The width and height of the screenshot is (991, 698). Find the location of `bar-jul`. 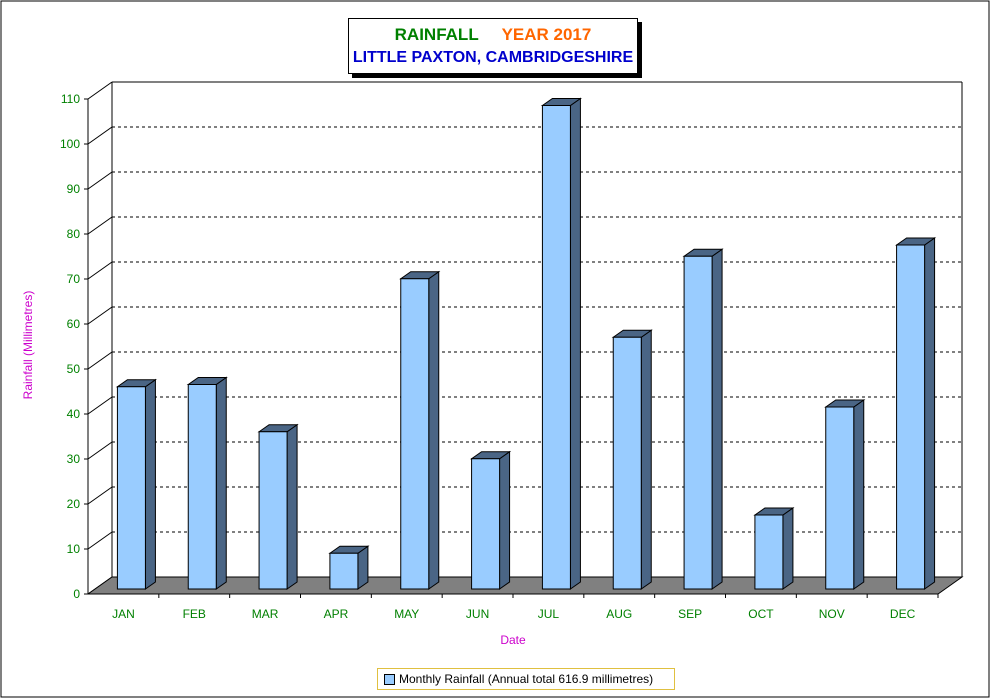

bar-jul is located at coordinates (556, 347).